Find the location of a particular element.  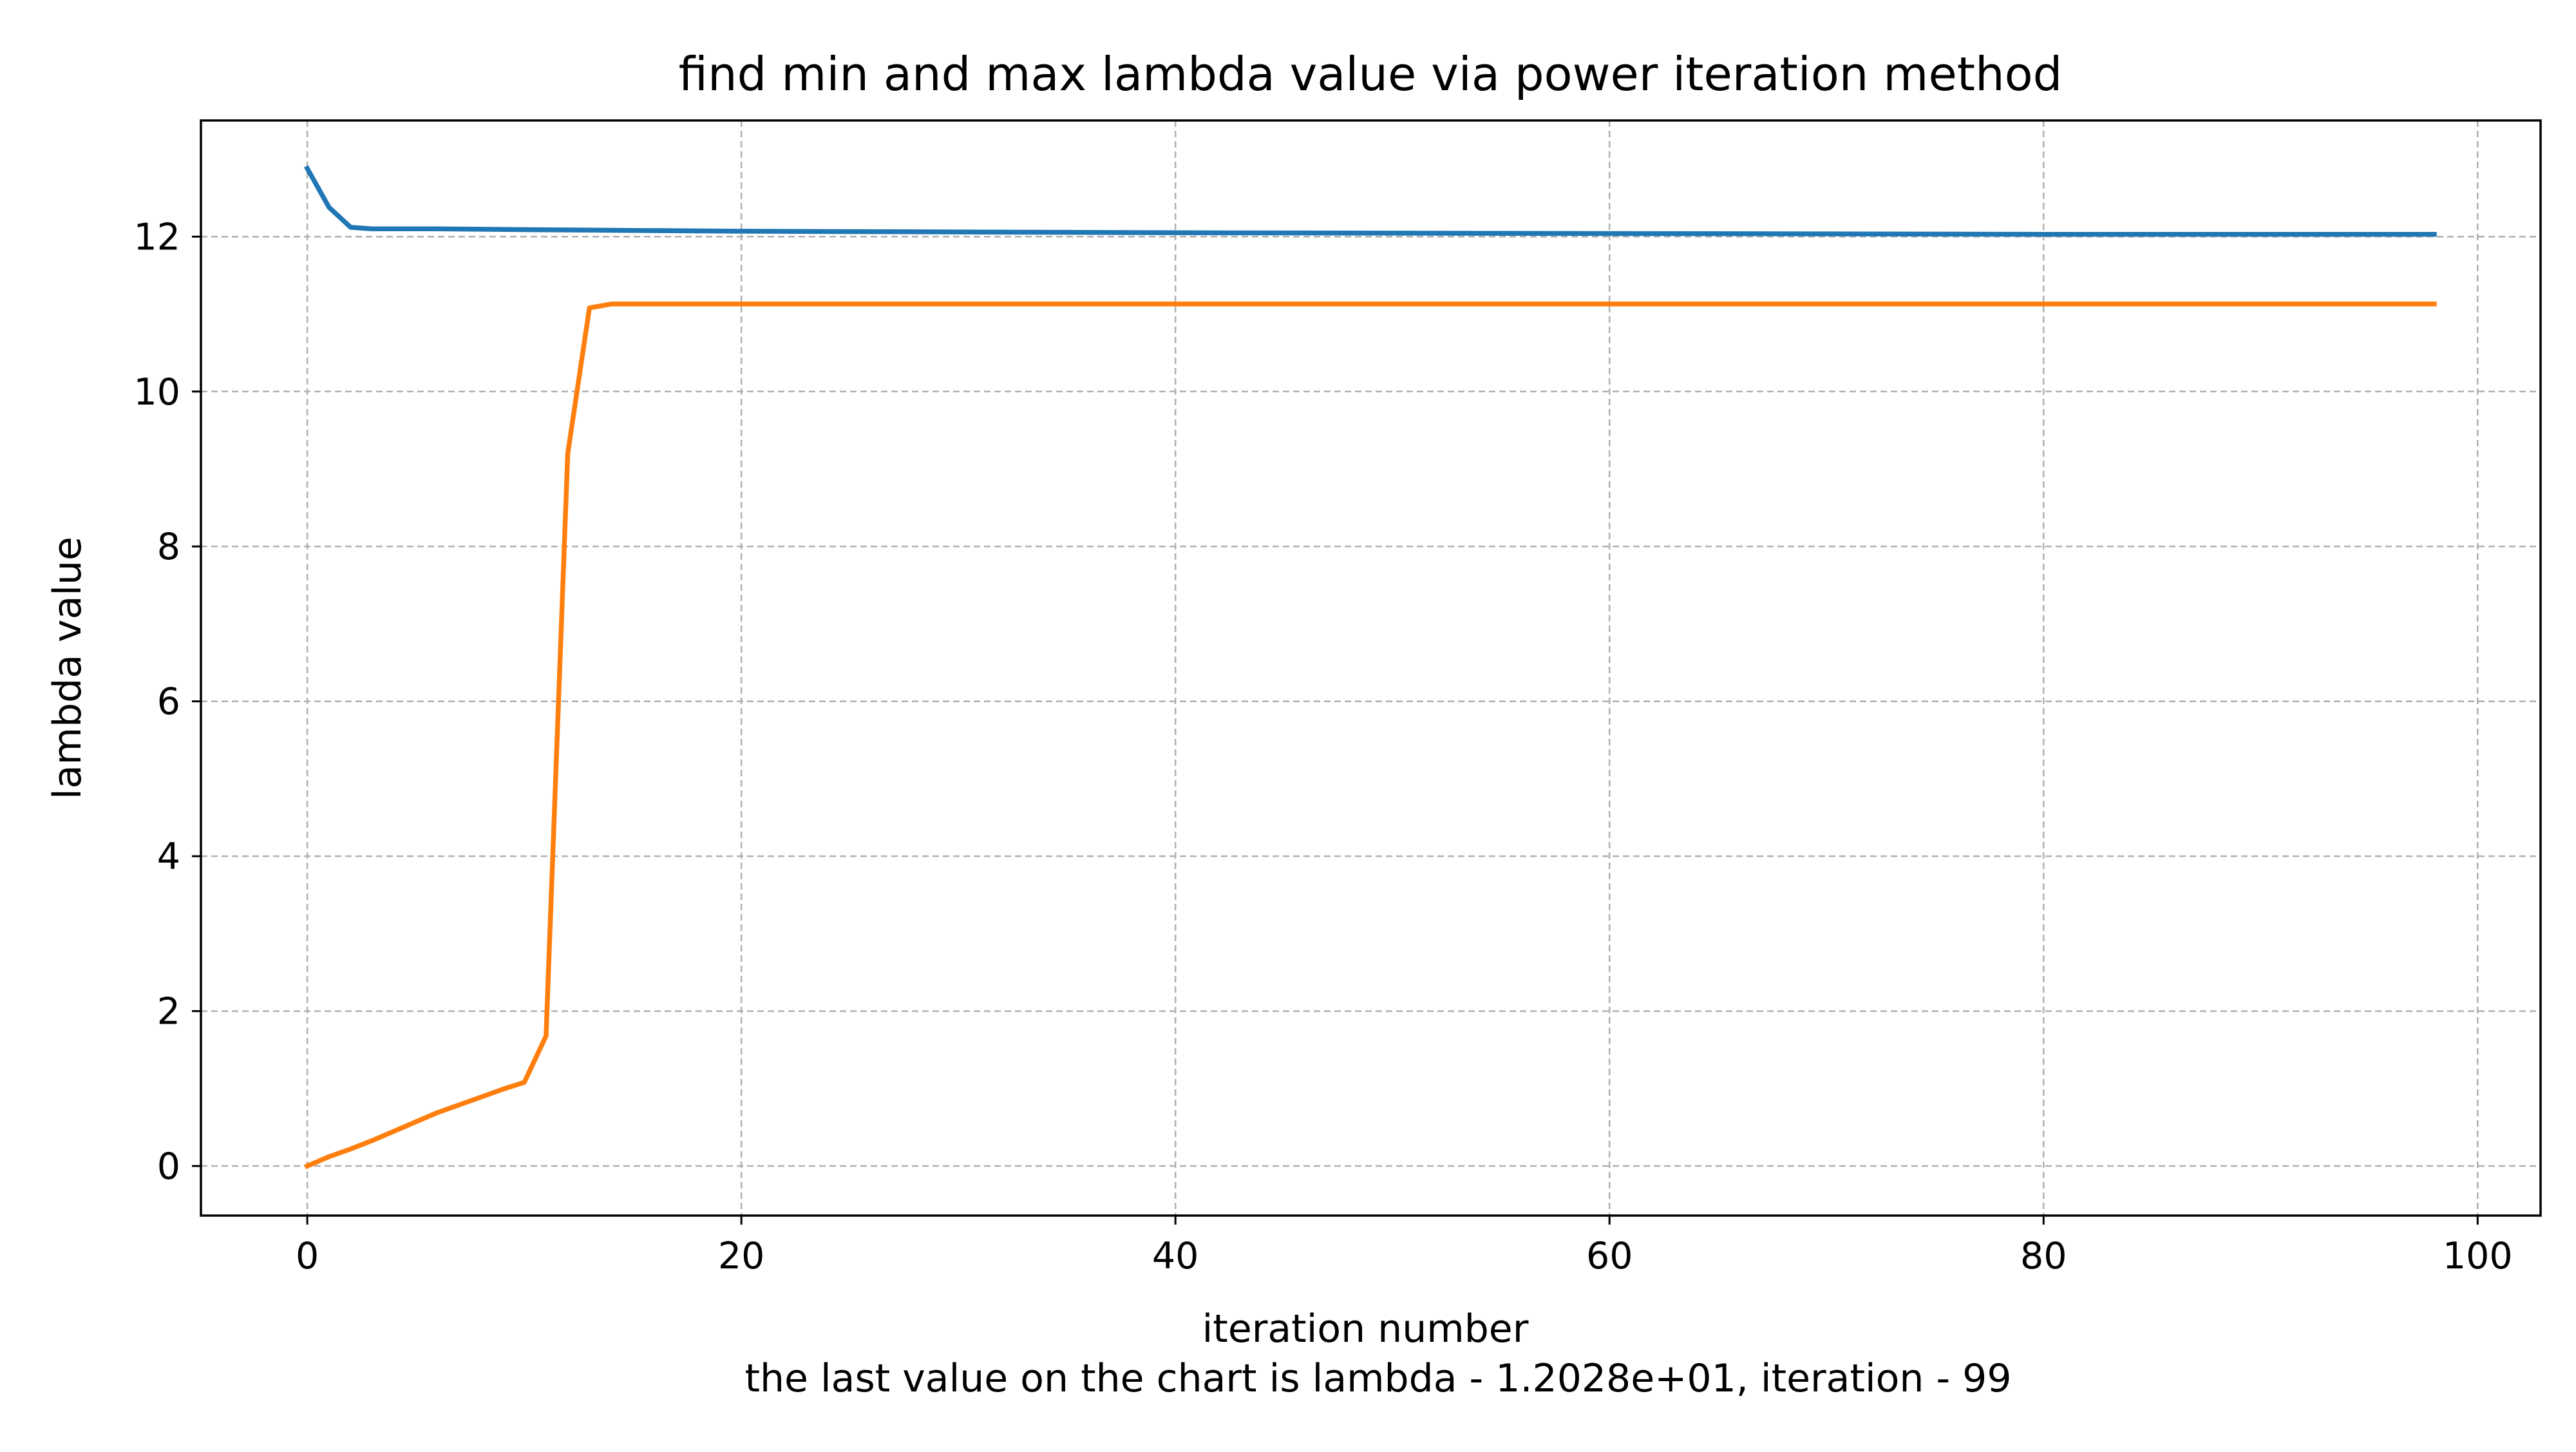

y-tick-label-4: 8 is located at coordinates (168, 547).